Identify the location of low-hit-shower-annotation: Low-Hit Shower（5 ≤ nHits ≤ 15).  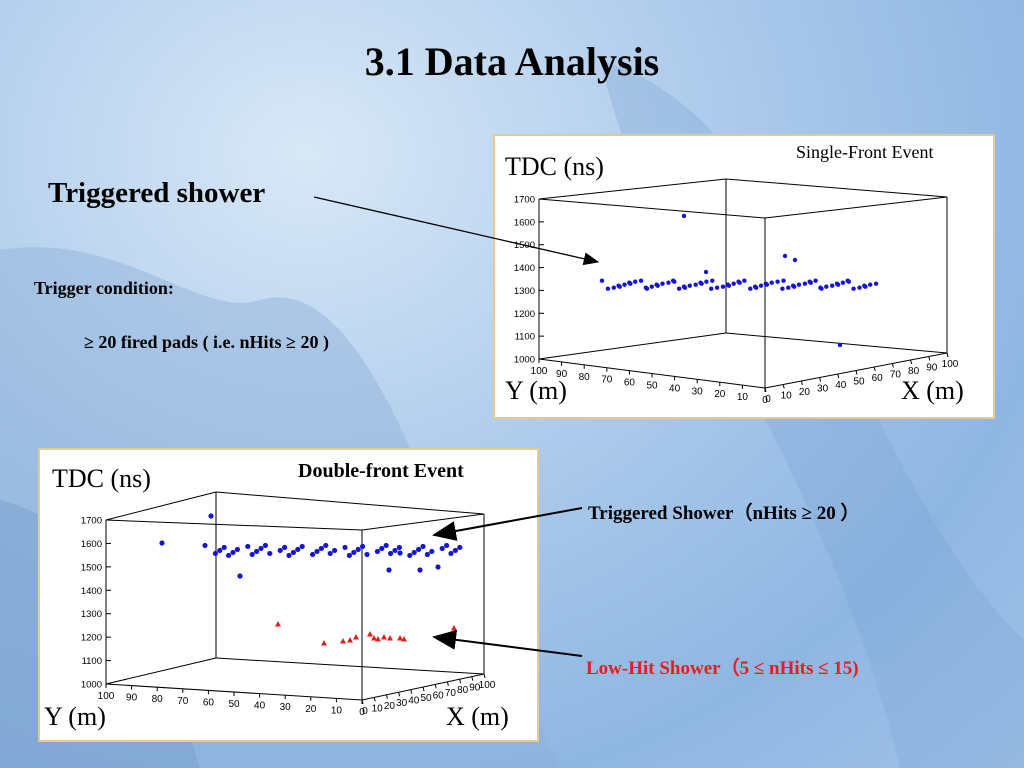
(722, 668).